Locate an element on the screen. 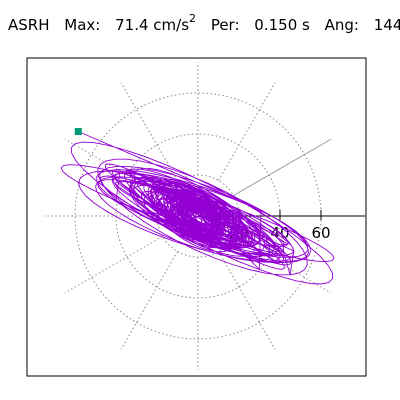 The width and height of the screenshot is (400, 400). period-label: Per: is located at coordinates (225, 25).